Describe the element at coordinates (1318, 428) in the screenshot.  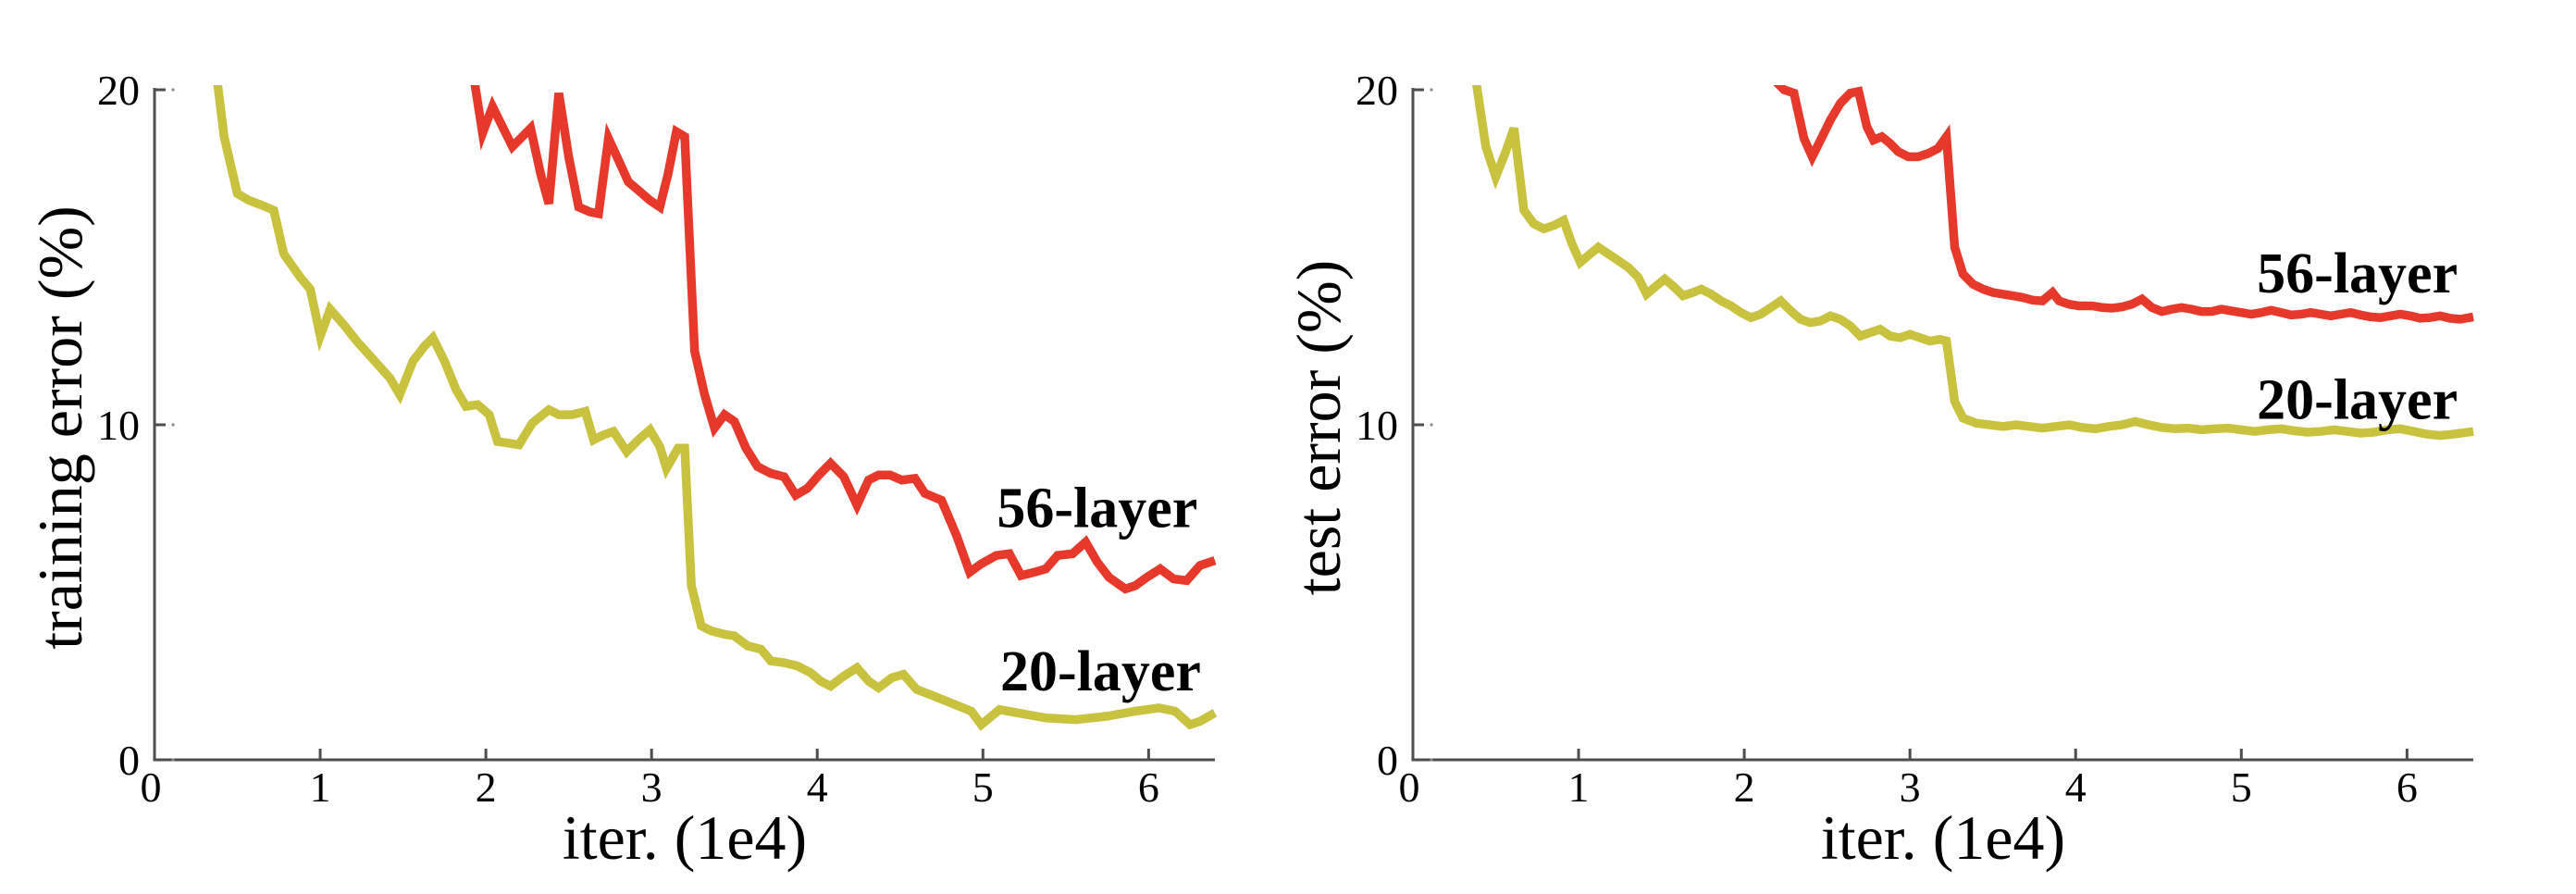
I see `y-axis-label: test error (%)` at that location.